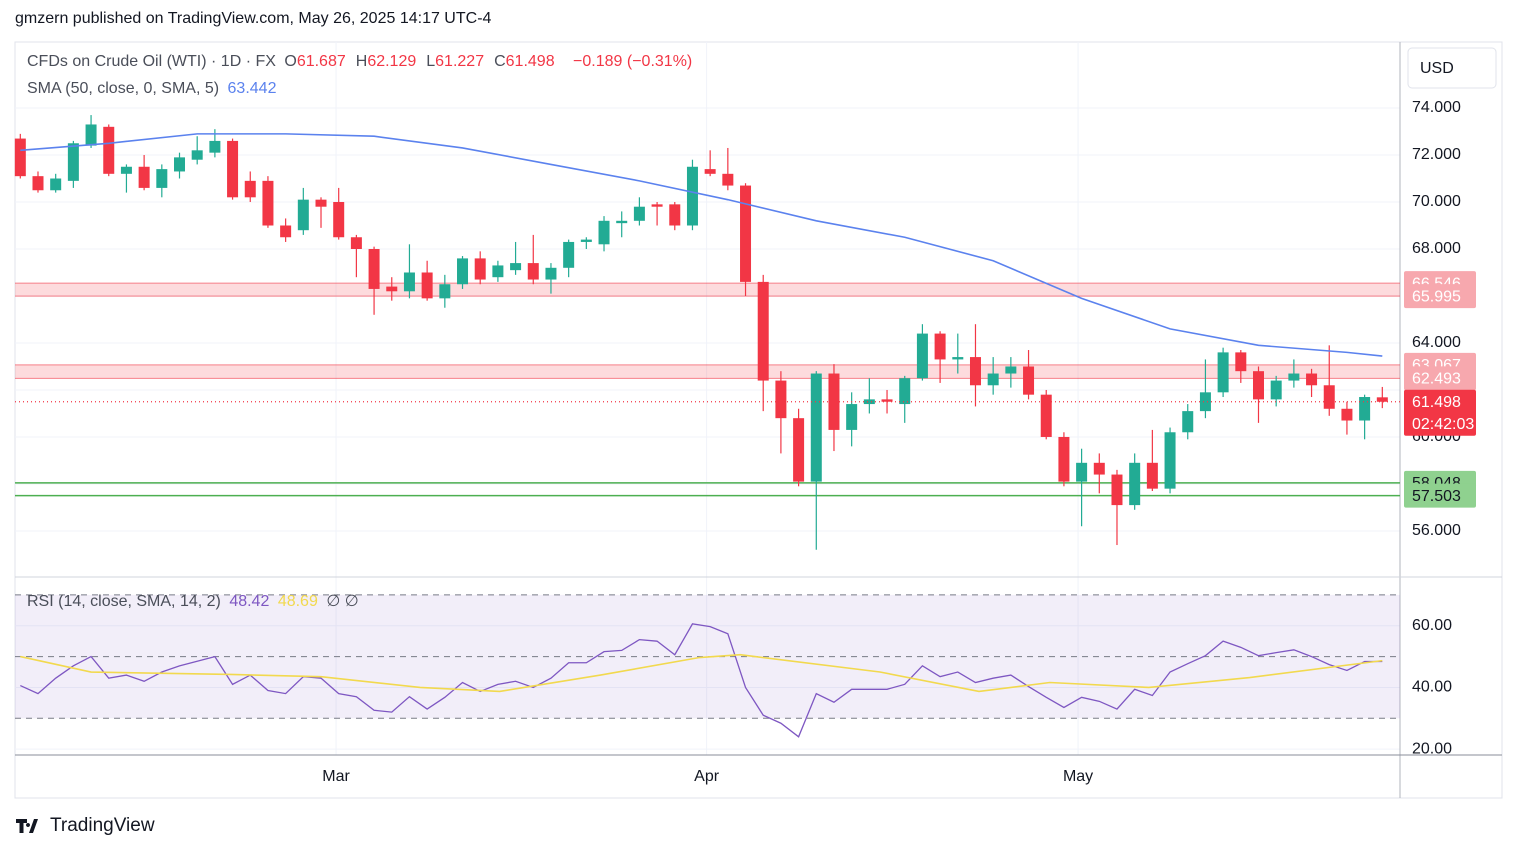  Describe the element at coordinates (1436, 530) in the screenshot. I see `y-tick-label: 56.000` at that location.